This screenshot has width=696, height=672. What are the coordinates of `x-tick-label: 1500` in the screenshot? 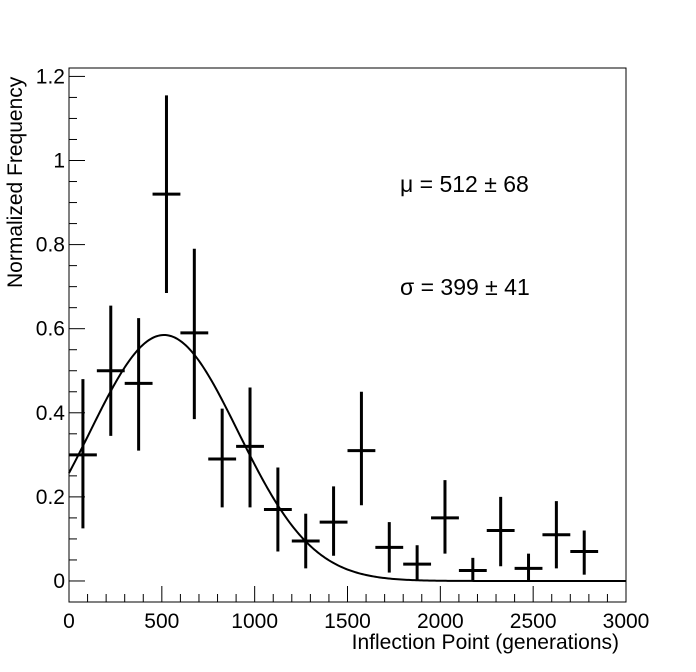 It's located at (347, 621).